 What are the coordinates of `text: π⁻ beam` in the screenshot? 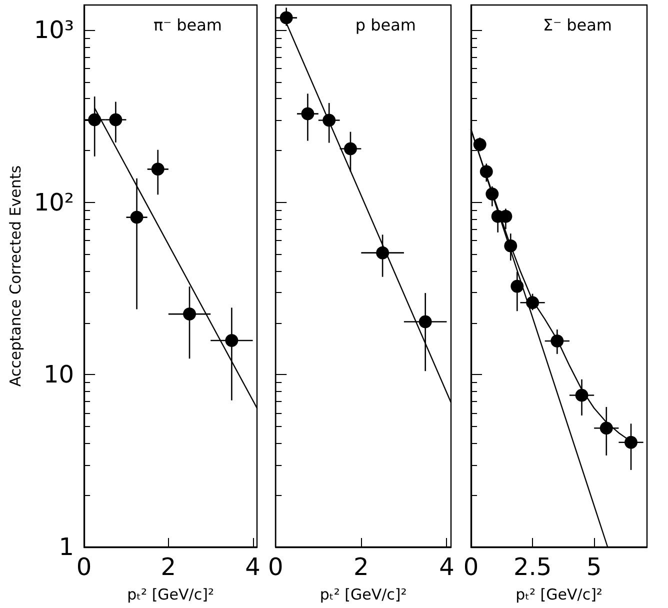 It's located at (187, 25).